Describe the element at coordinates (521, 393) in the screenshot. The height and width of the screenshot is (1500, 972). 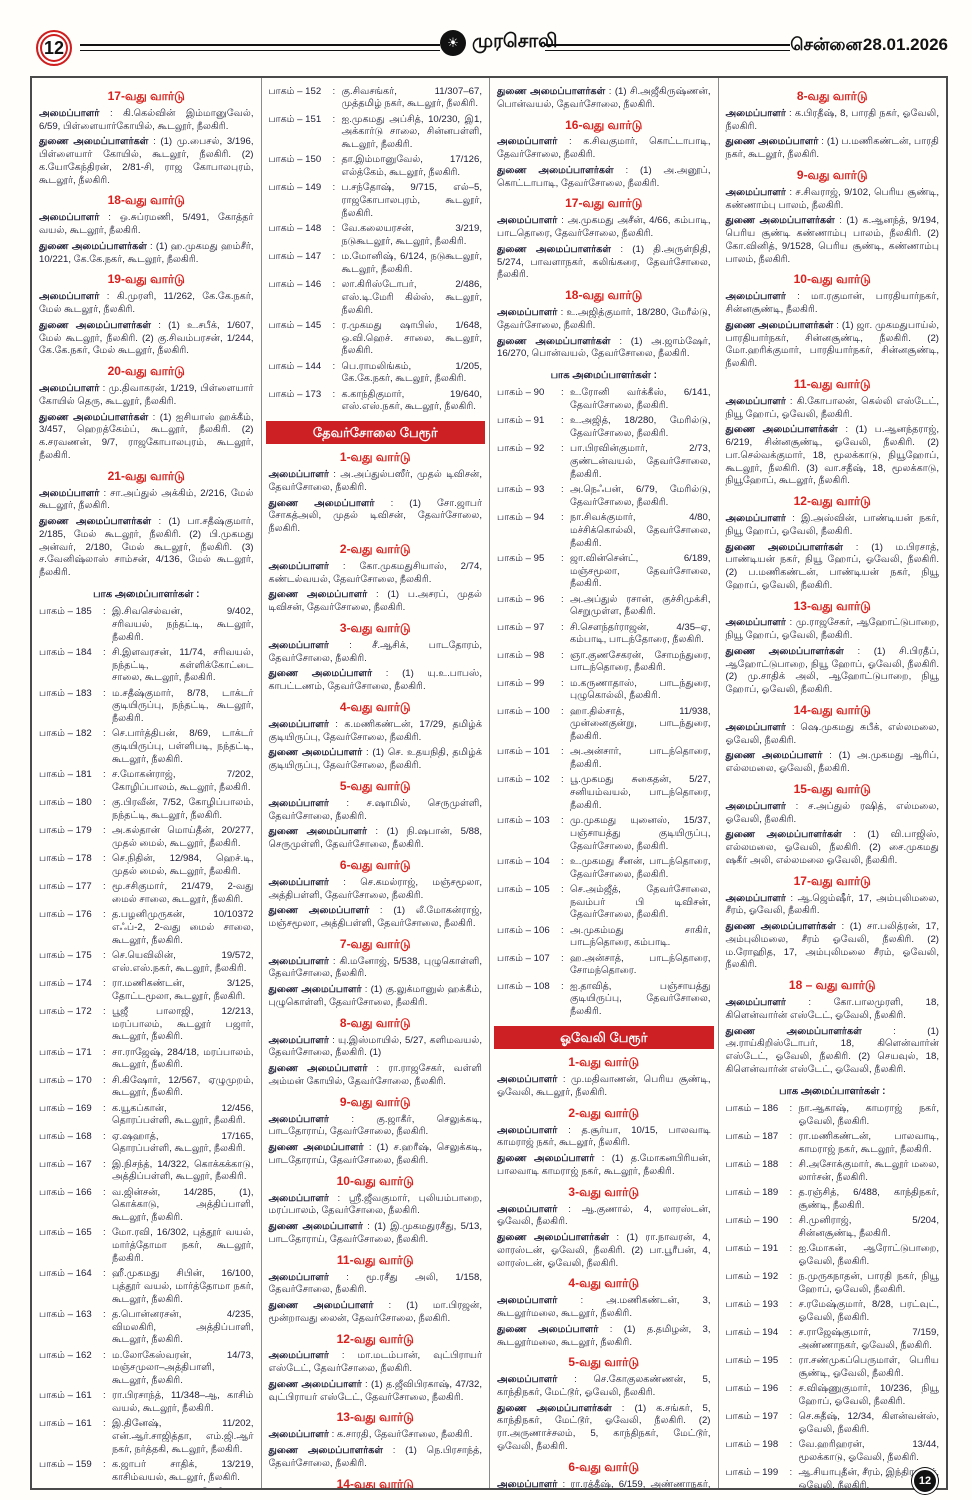
I see `pagam-number: பாகம் – 90` at that location.